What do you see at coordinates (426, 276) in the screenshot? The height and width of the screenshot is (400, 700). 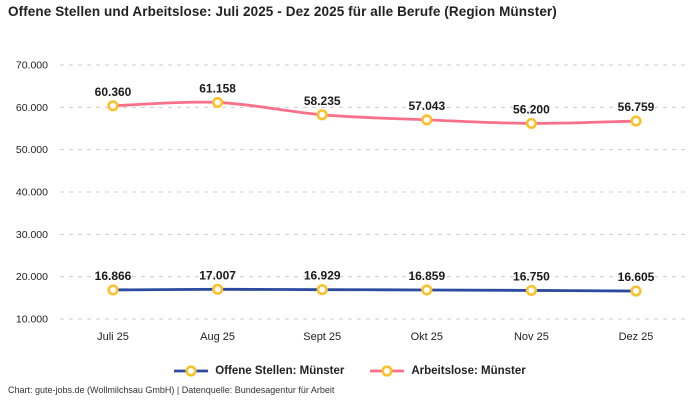 I see `data-point-label: 16.859` at bounding box center [426, 276].